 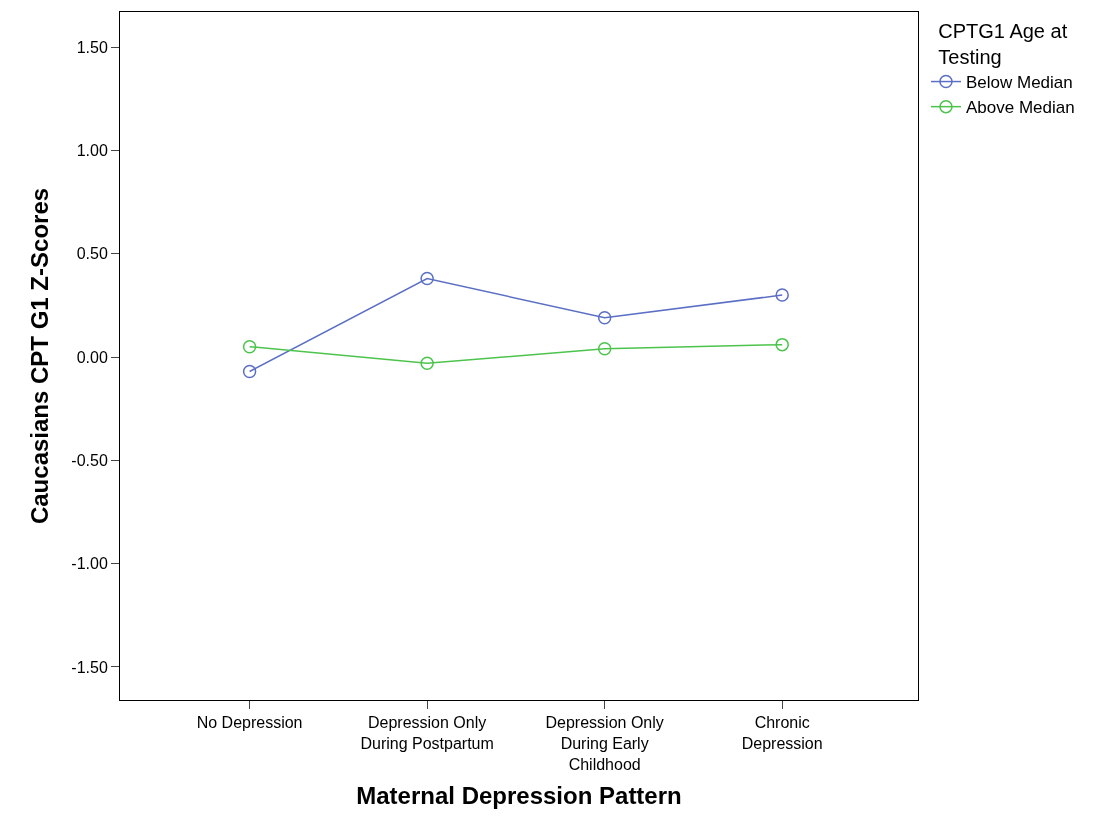 I want to click on legend-title: CPTG1 Age at Testing, so click(x=1003, y=44).